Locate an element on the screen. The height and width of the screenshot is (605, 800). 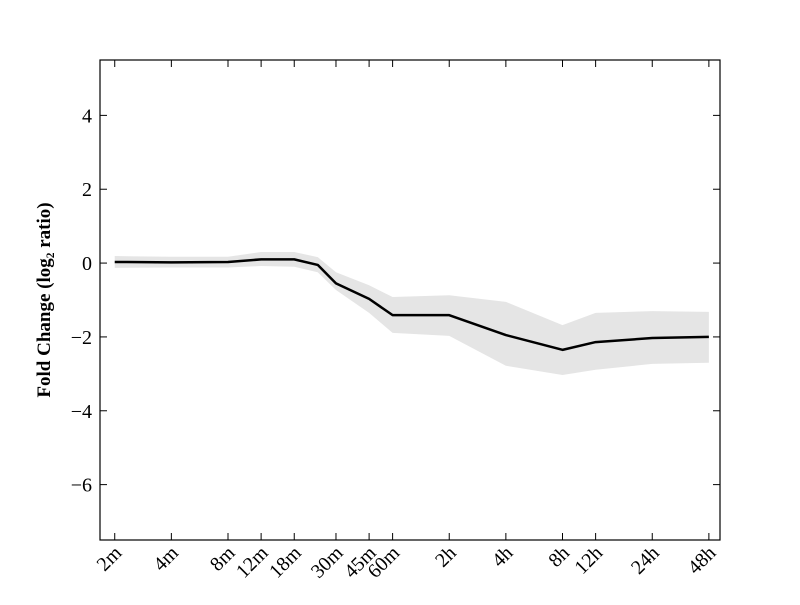
x-tick-label: 30m is located at coordinates (327, 562).